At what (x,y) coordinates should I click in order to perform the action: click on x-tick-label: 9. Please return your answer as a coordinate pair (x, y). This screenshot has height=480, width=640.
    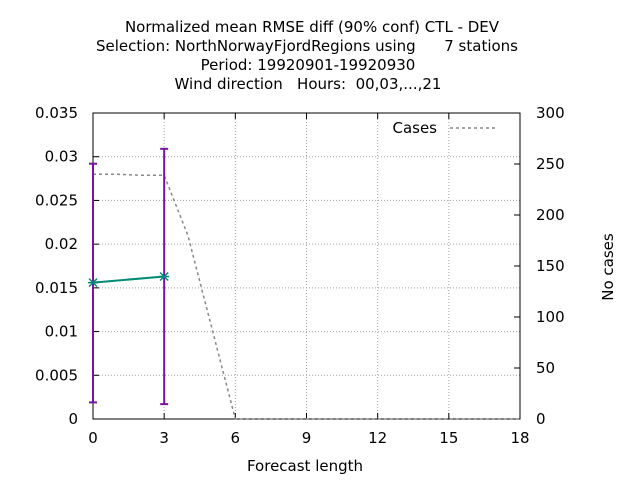
    Looking at the image, I should click on (307, 438).